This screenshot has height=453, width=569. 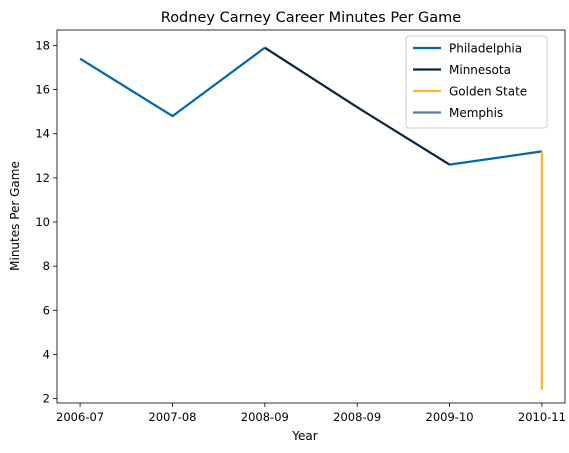 I want to click on x-tick-label-4: 2009-10, so click(x=450, y=417).